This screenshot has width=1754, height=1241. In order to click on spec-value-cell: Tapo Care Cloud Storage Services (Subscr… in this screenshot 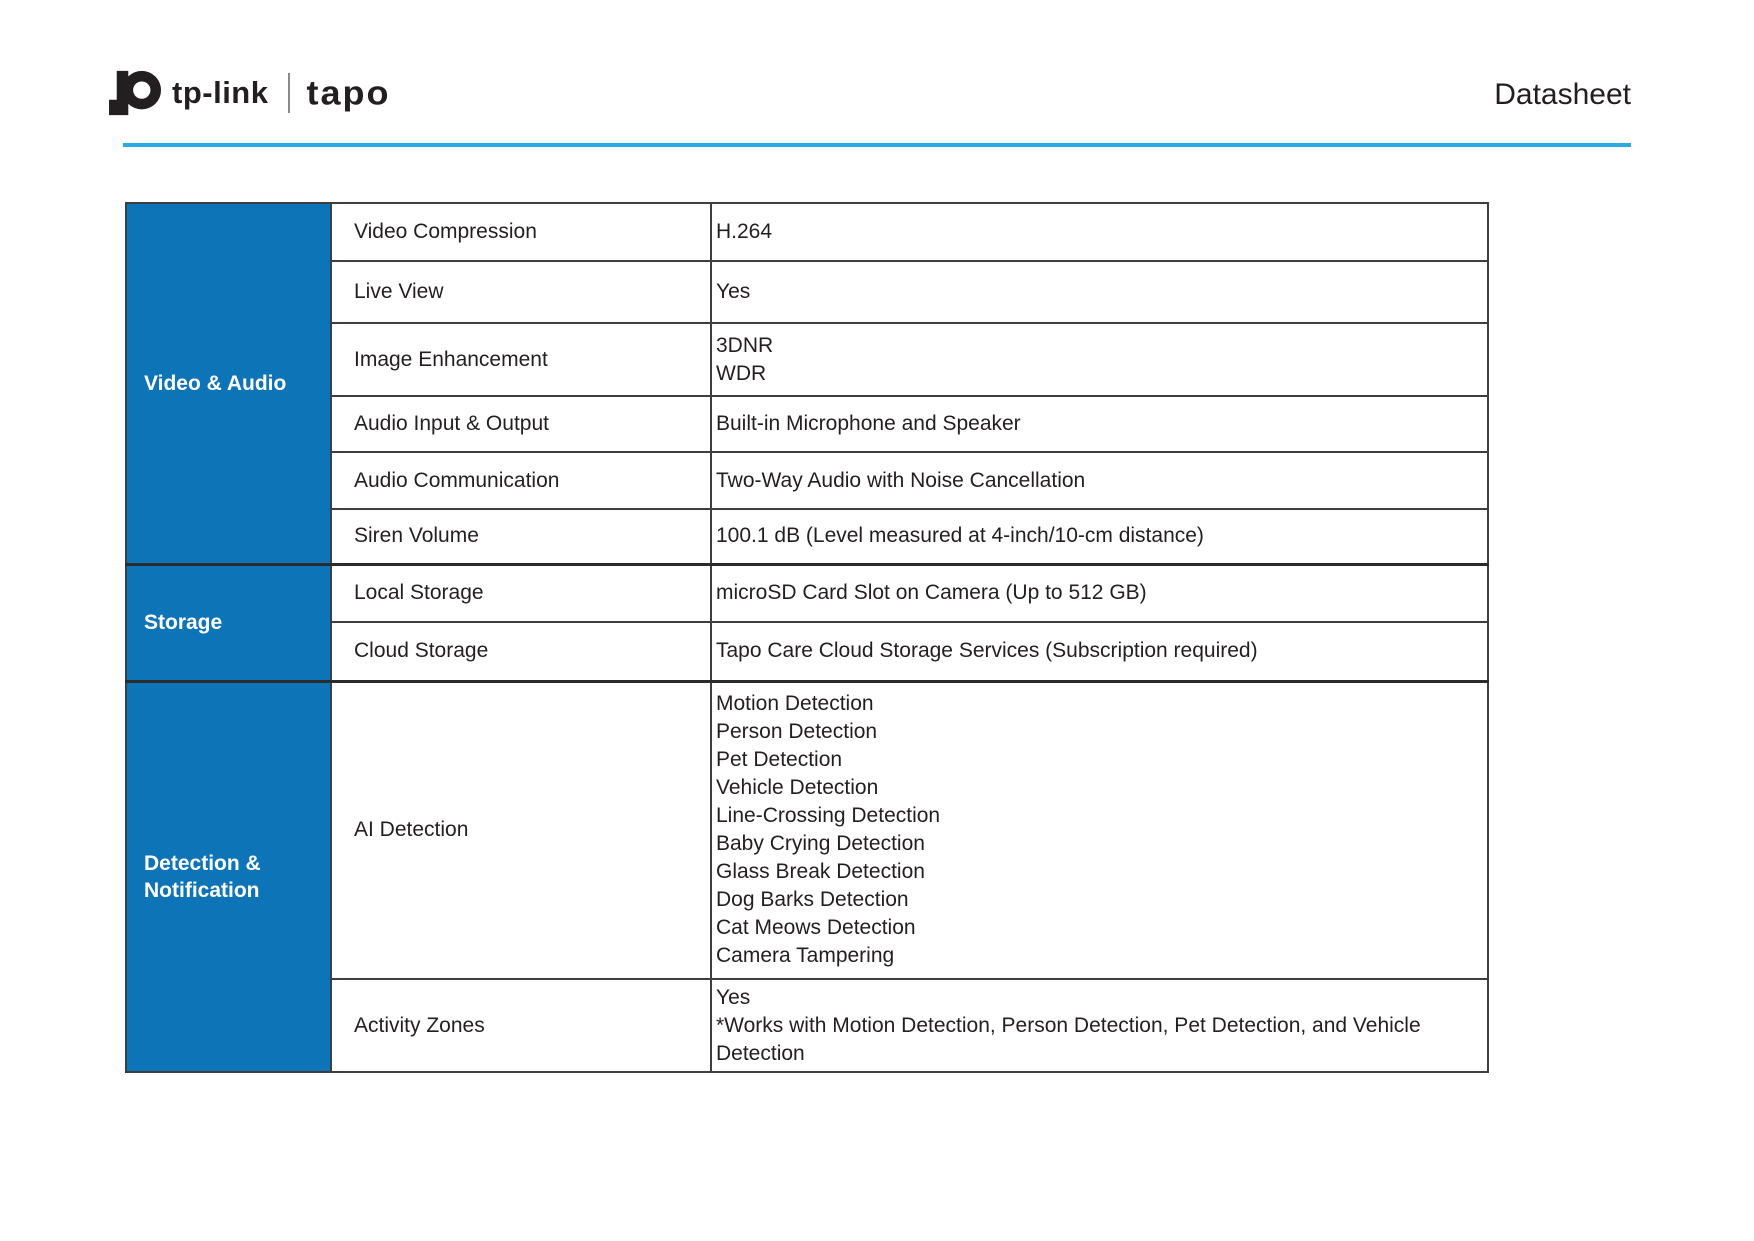, I will do `click(1099, 651)`.